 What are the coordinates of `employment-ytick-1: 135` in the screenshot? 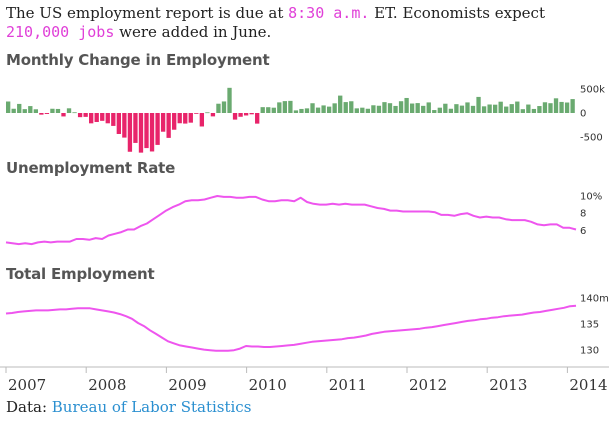 It's located at (589, 325).